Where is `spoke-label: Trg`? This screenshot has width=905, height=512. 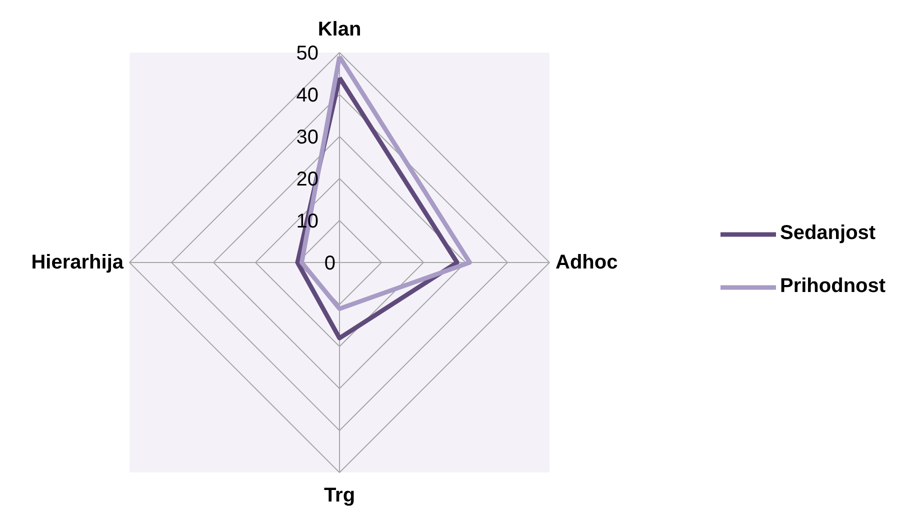
spoke-label: Trg is located at coordinates (340, 495).